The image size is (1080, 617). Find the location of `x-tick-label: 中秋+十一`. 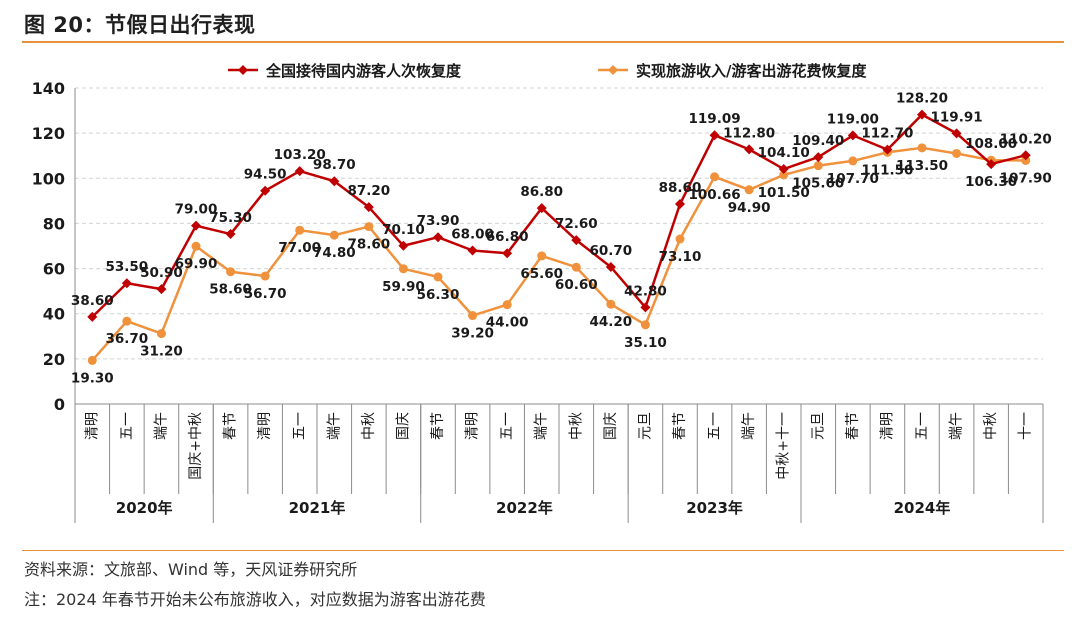

x-tick-label: 中秋+十一 is located at coordinates (784, 446).